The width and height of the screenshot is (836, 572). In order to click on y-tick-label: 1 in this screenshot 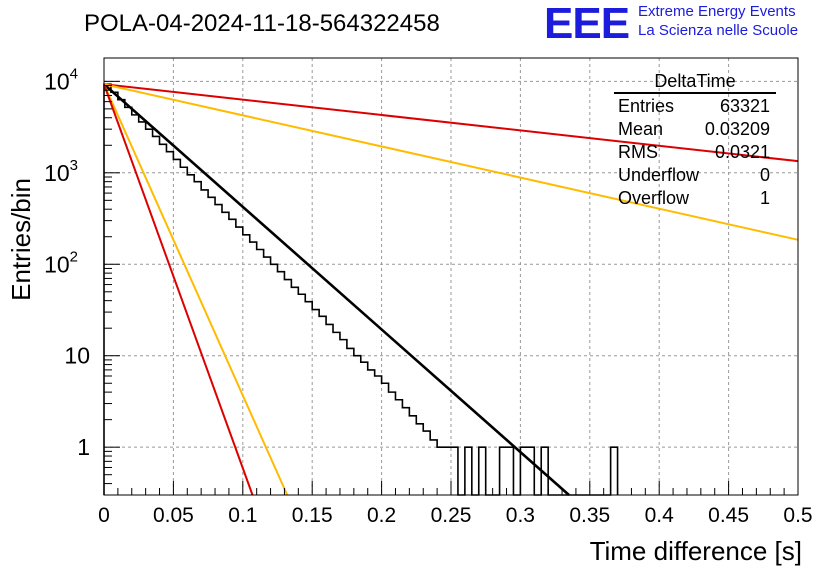, I will do `click(83, 447)`.